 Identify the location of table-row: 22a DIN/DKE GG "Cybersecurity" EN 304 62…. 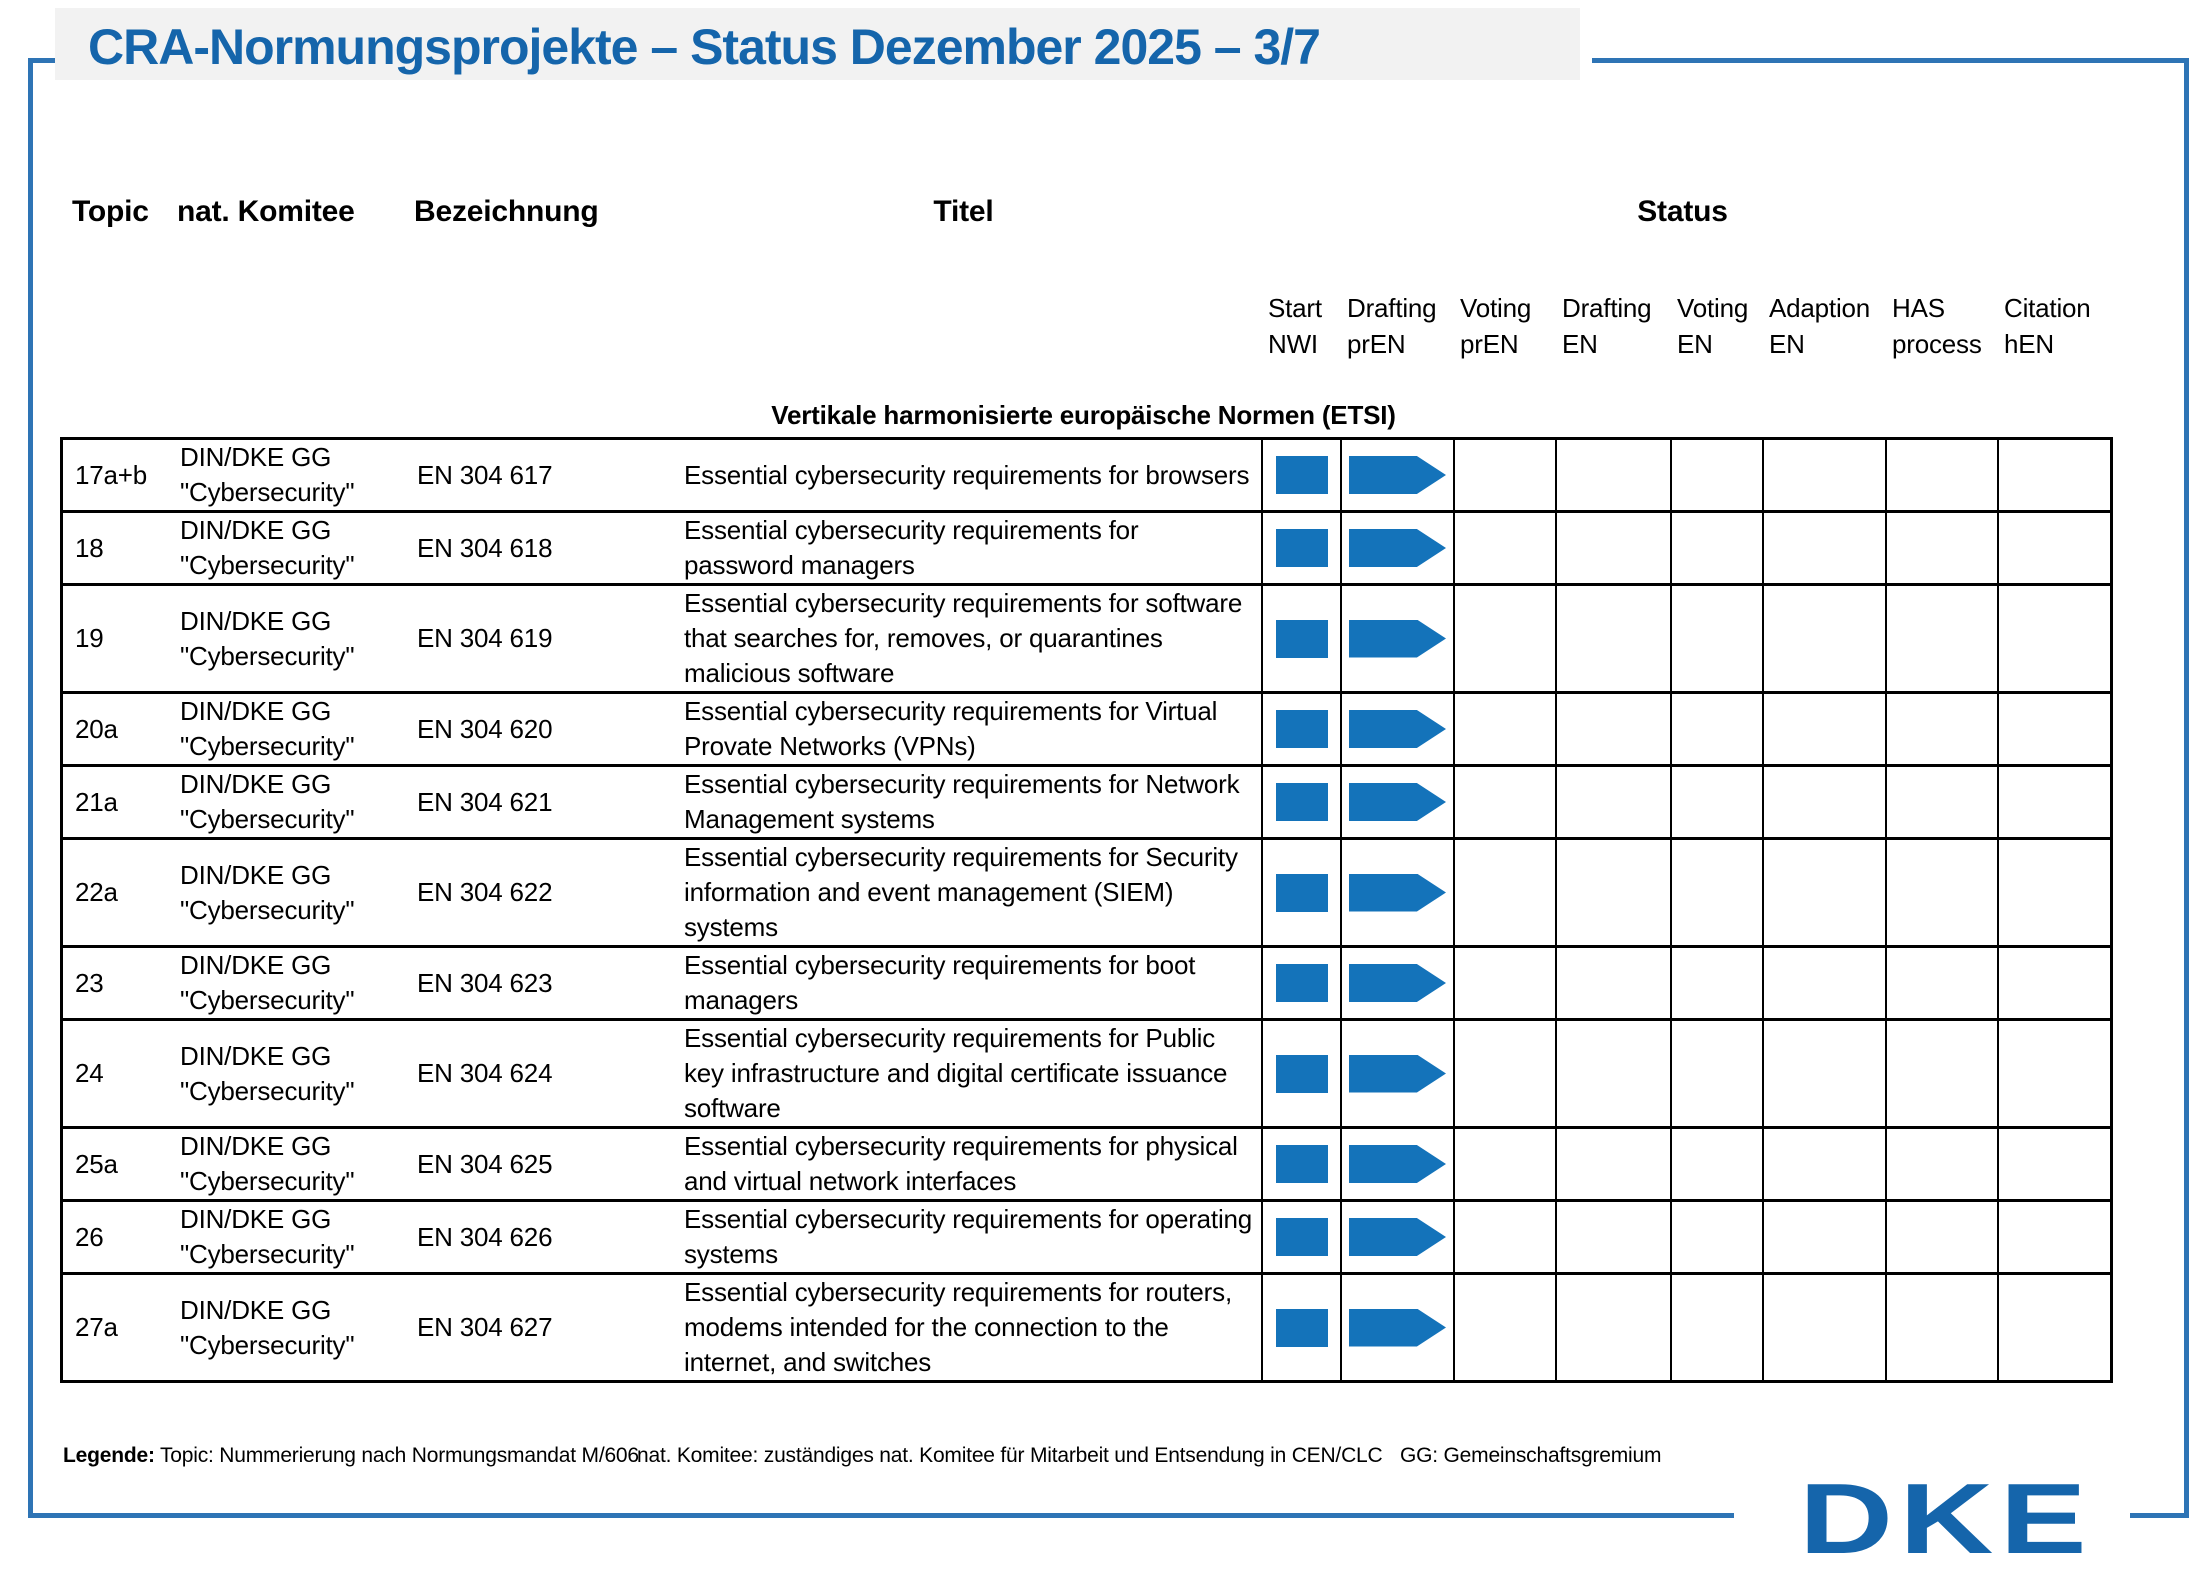
(1086, 894).